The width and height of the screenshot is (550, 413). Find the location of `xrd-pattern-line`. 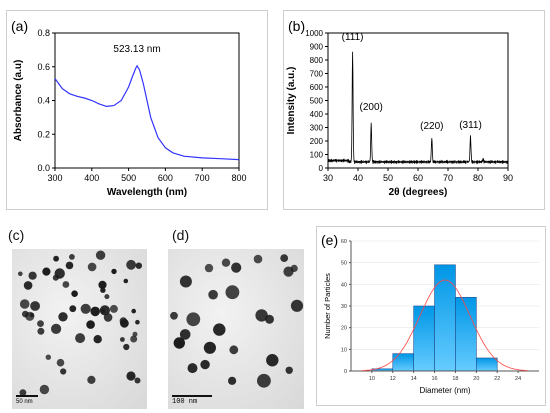

xrd-pattern-line is located at coordinates (418, 108).